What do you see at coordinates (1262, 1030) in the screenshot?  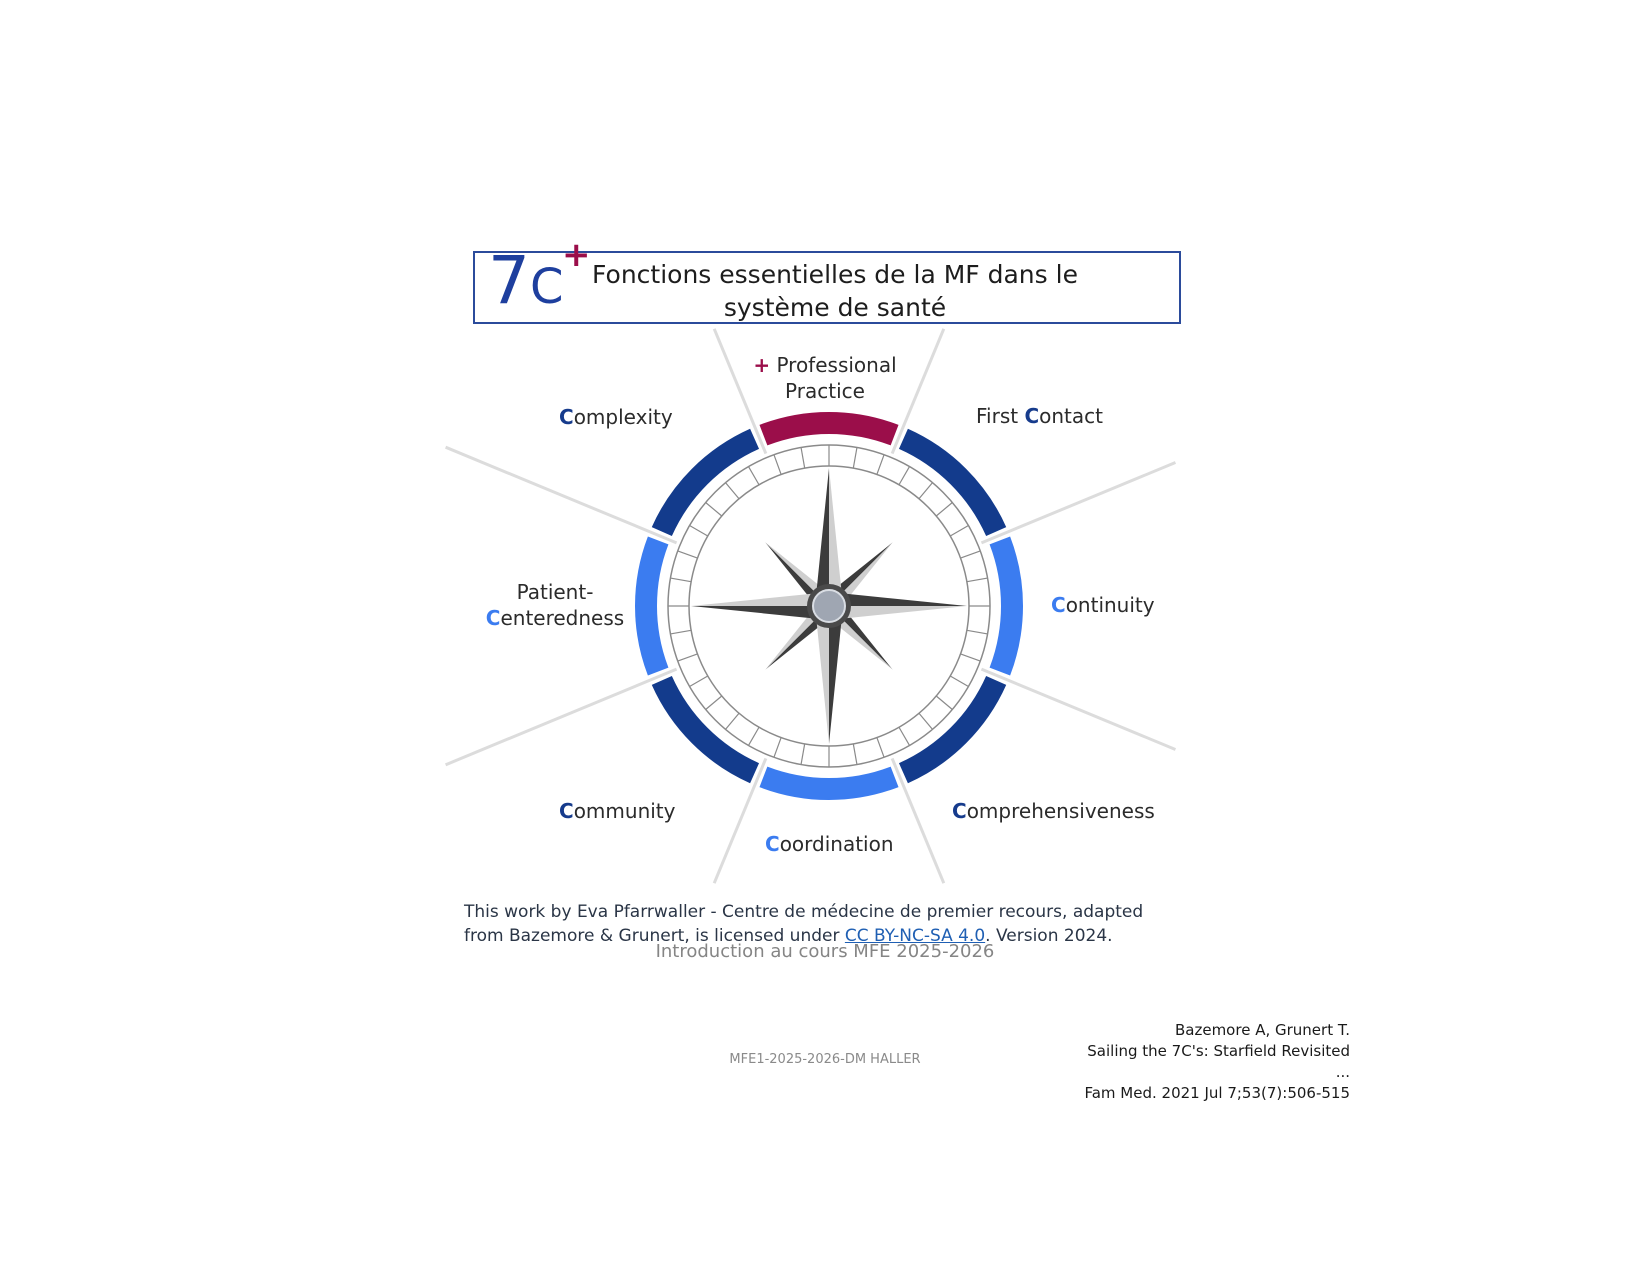 I see `ref-authors: Bazemore A, Grunert T.` at bounding box center [1262, 1030].